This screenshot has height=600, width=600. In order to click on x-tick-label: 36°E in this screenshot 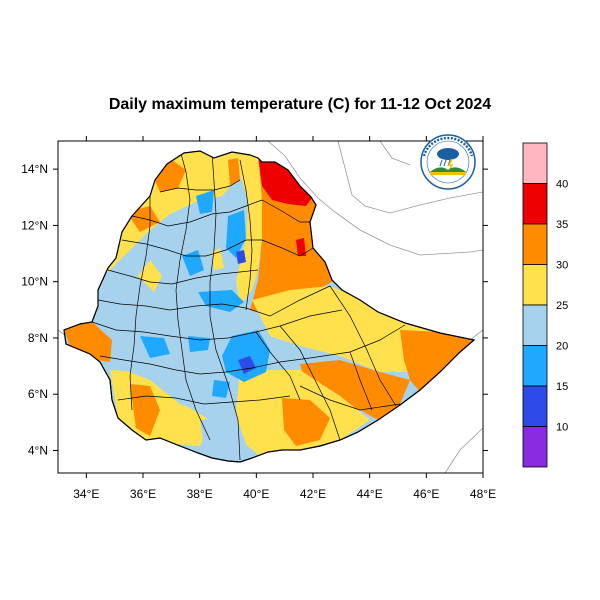, I will do `click(143, 494)`.